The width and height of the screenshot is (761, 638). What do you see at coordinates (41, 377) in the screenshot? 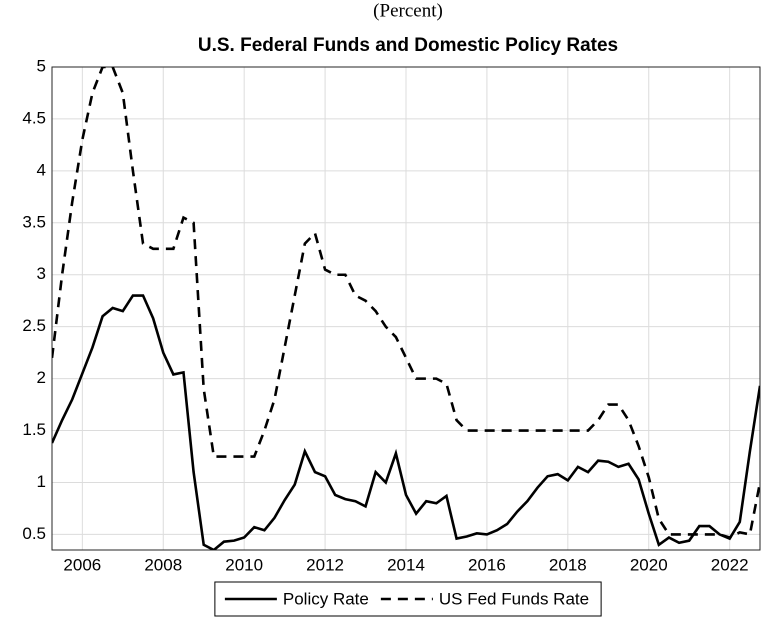
I see `y-tick-label: 2` at bounding box center [41, 377].